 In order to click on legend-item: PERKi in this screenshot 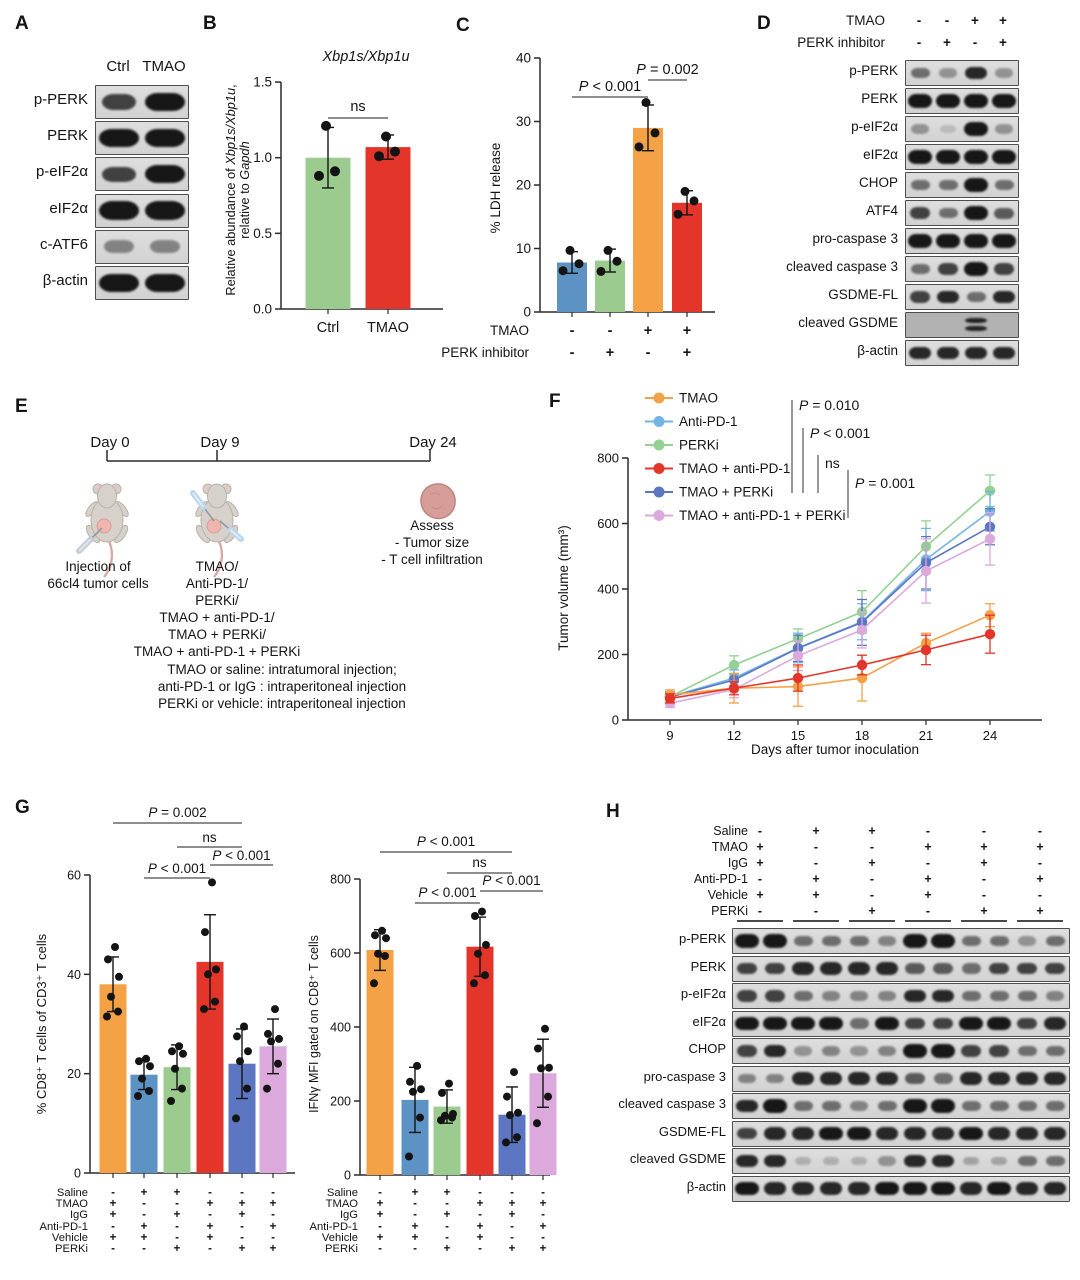, I will do `click(682, 445)`.